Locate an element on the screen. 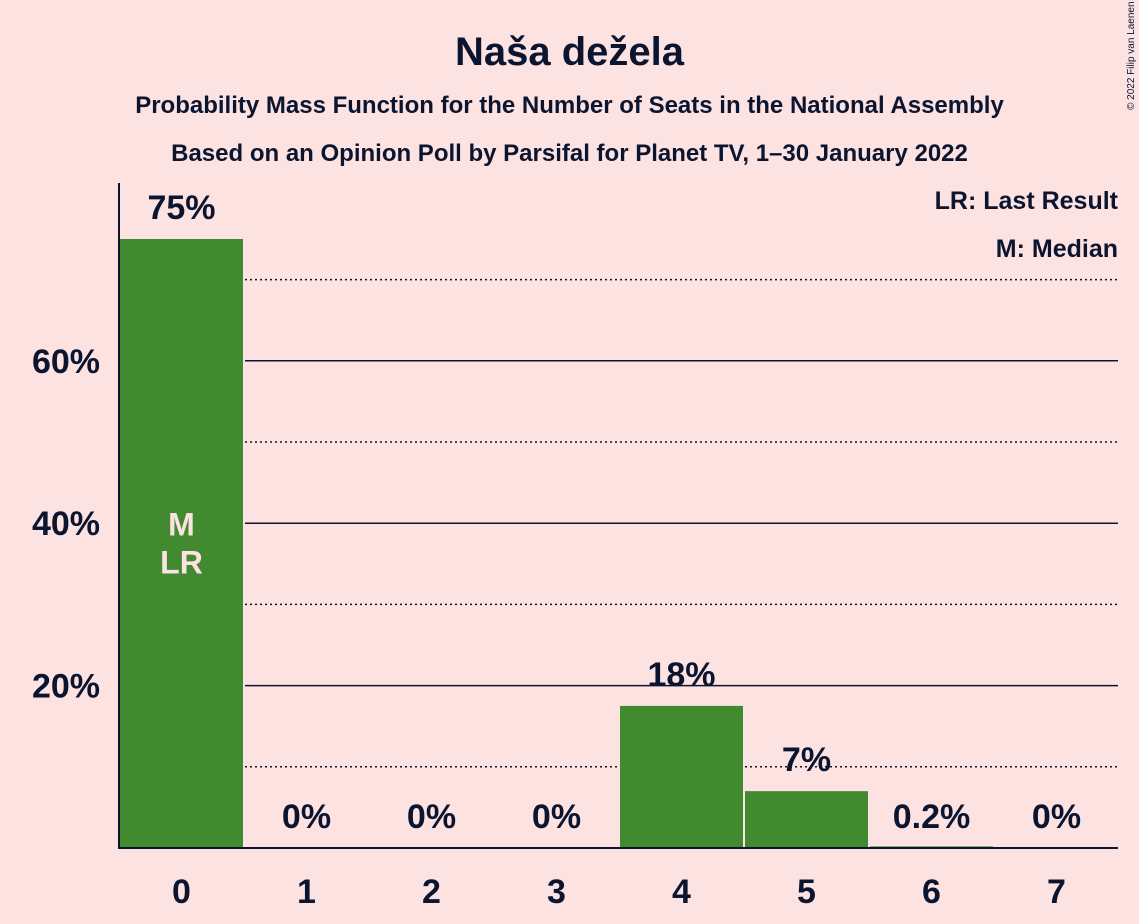  data-label-4: 18% is located at coordinates (681, 675).